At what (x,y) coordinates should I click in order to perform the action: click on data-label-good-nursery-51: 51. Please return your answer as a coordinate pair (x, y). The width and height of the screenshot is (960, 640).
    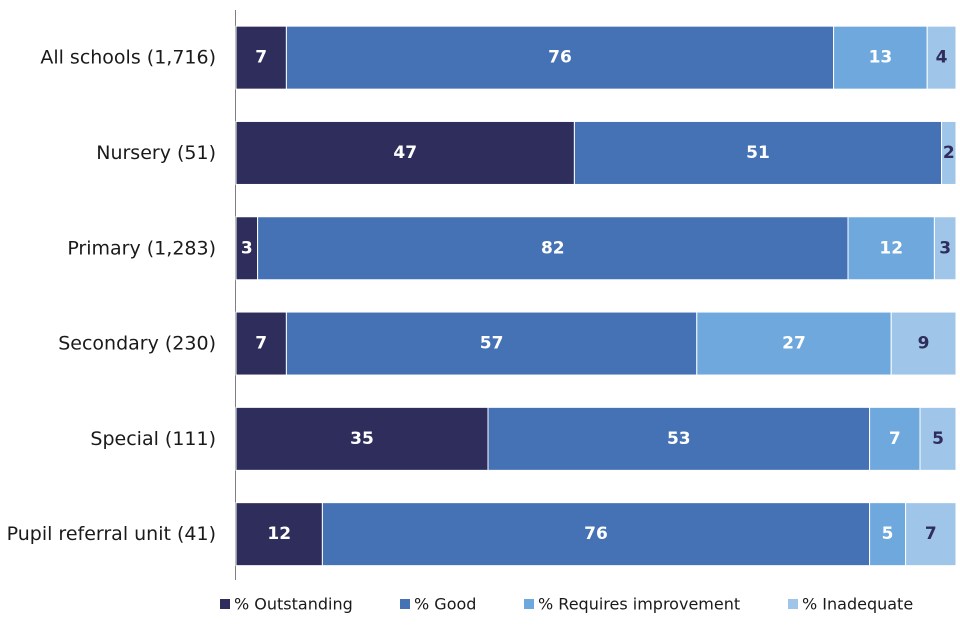
    Looking at the image, I should click on (758, 153).